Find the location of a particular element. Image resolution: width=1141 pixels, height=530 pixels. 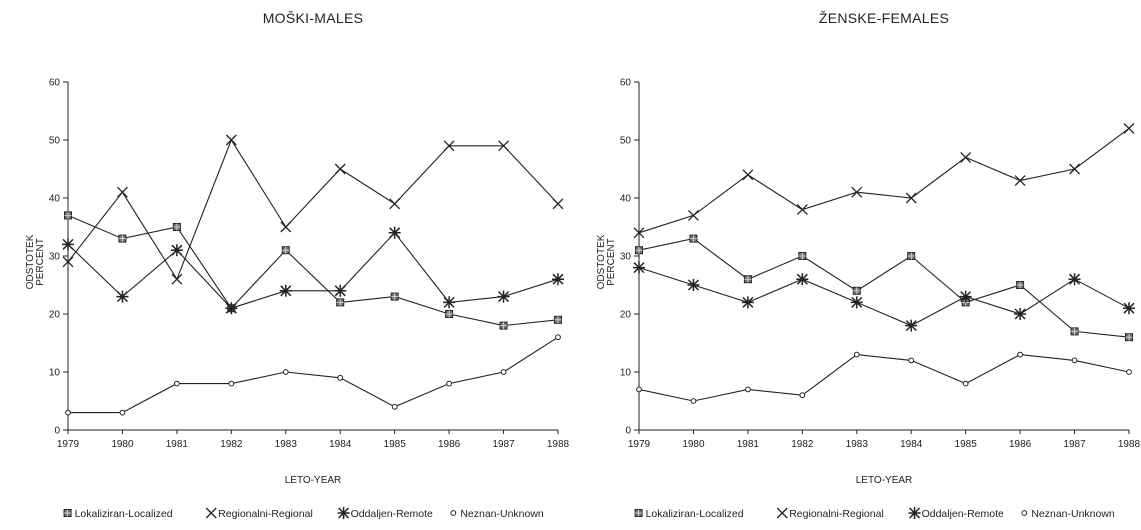

legend-label: Lokaliziran-Localized is located at coordinates (695, 514).